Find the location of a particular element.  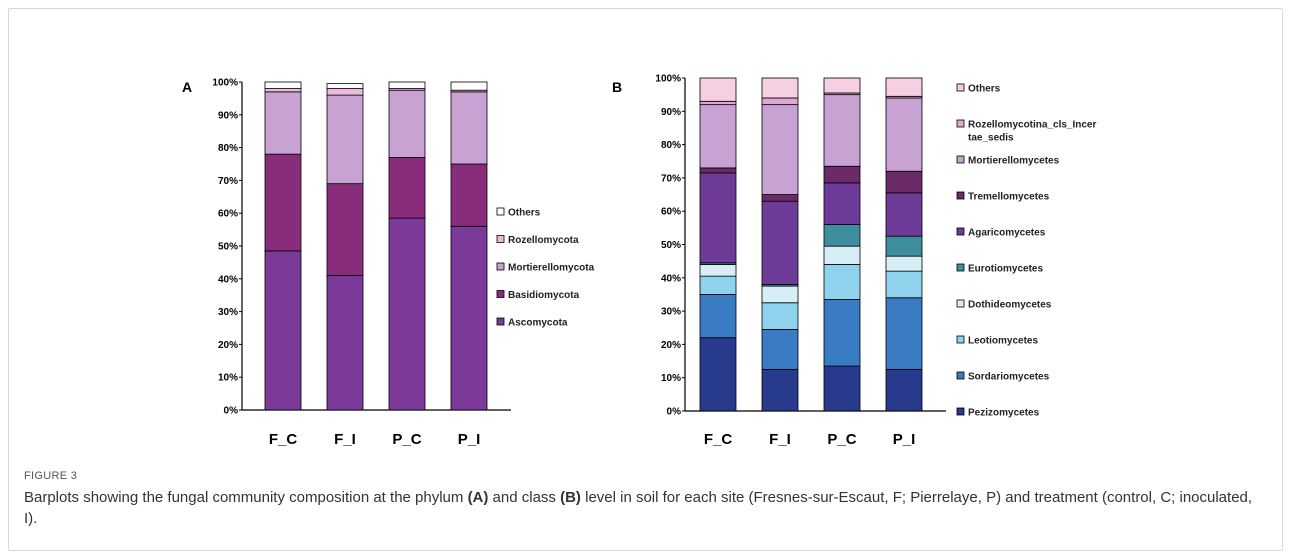

legend-label: tae_sedis is located at coordinates (991, 138).